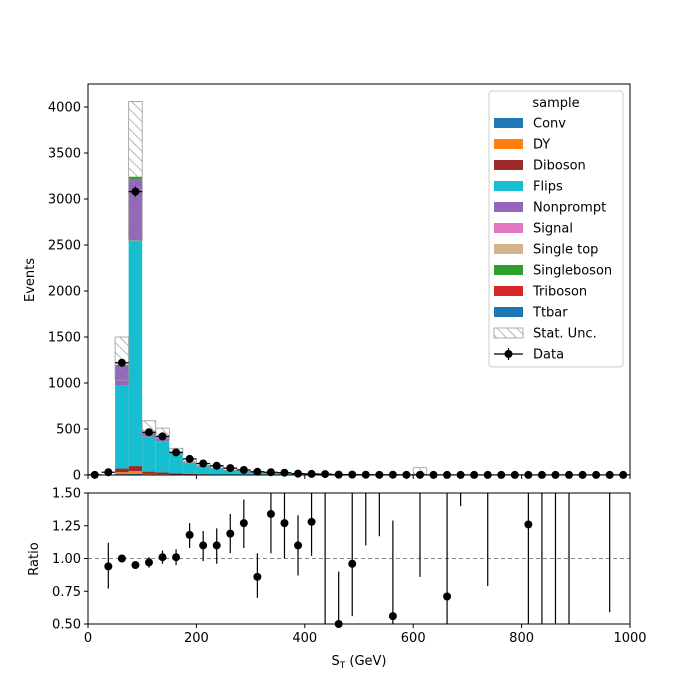 The height and width of the screenshot is (700, 700). Describe the element at coordinates (565, 250) in the screenshot. I see `legend-label-single-top: Single top` at that location.